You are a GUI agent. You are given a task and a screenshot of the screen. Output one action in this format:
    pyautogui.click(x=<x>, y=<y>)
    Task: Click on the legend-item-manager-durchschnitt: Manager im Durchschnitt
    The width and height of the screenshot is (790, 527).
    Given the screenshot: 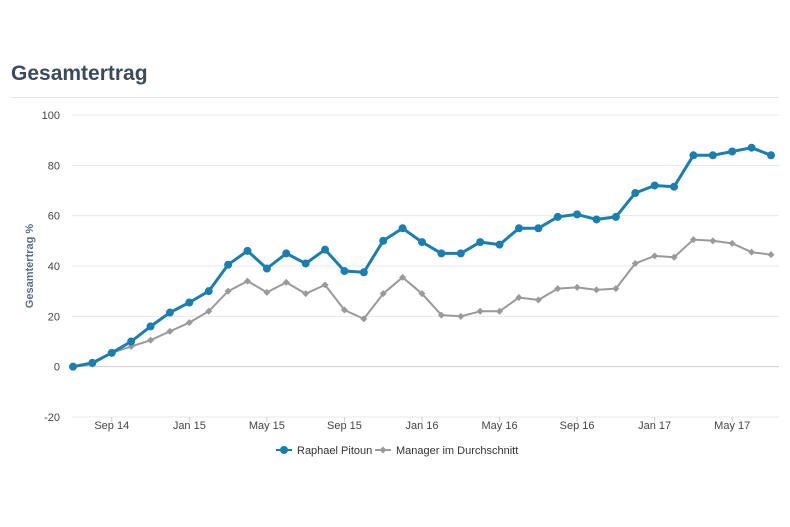 What is the action you would take?
    pyautogui.click(x=446, y=451)
    